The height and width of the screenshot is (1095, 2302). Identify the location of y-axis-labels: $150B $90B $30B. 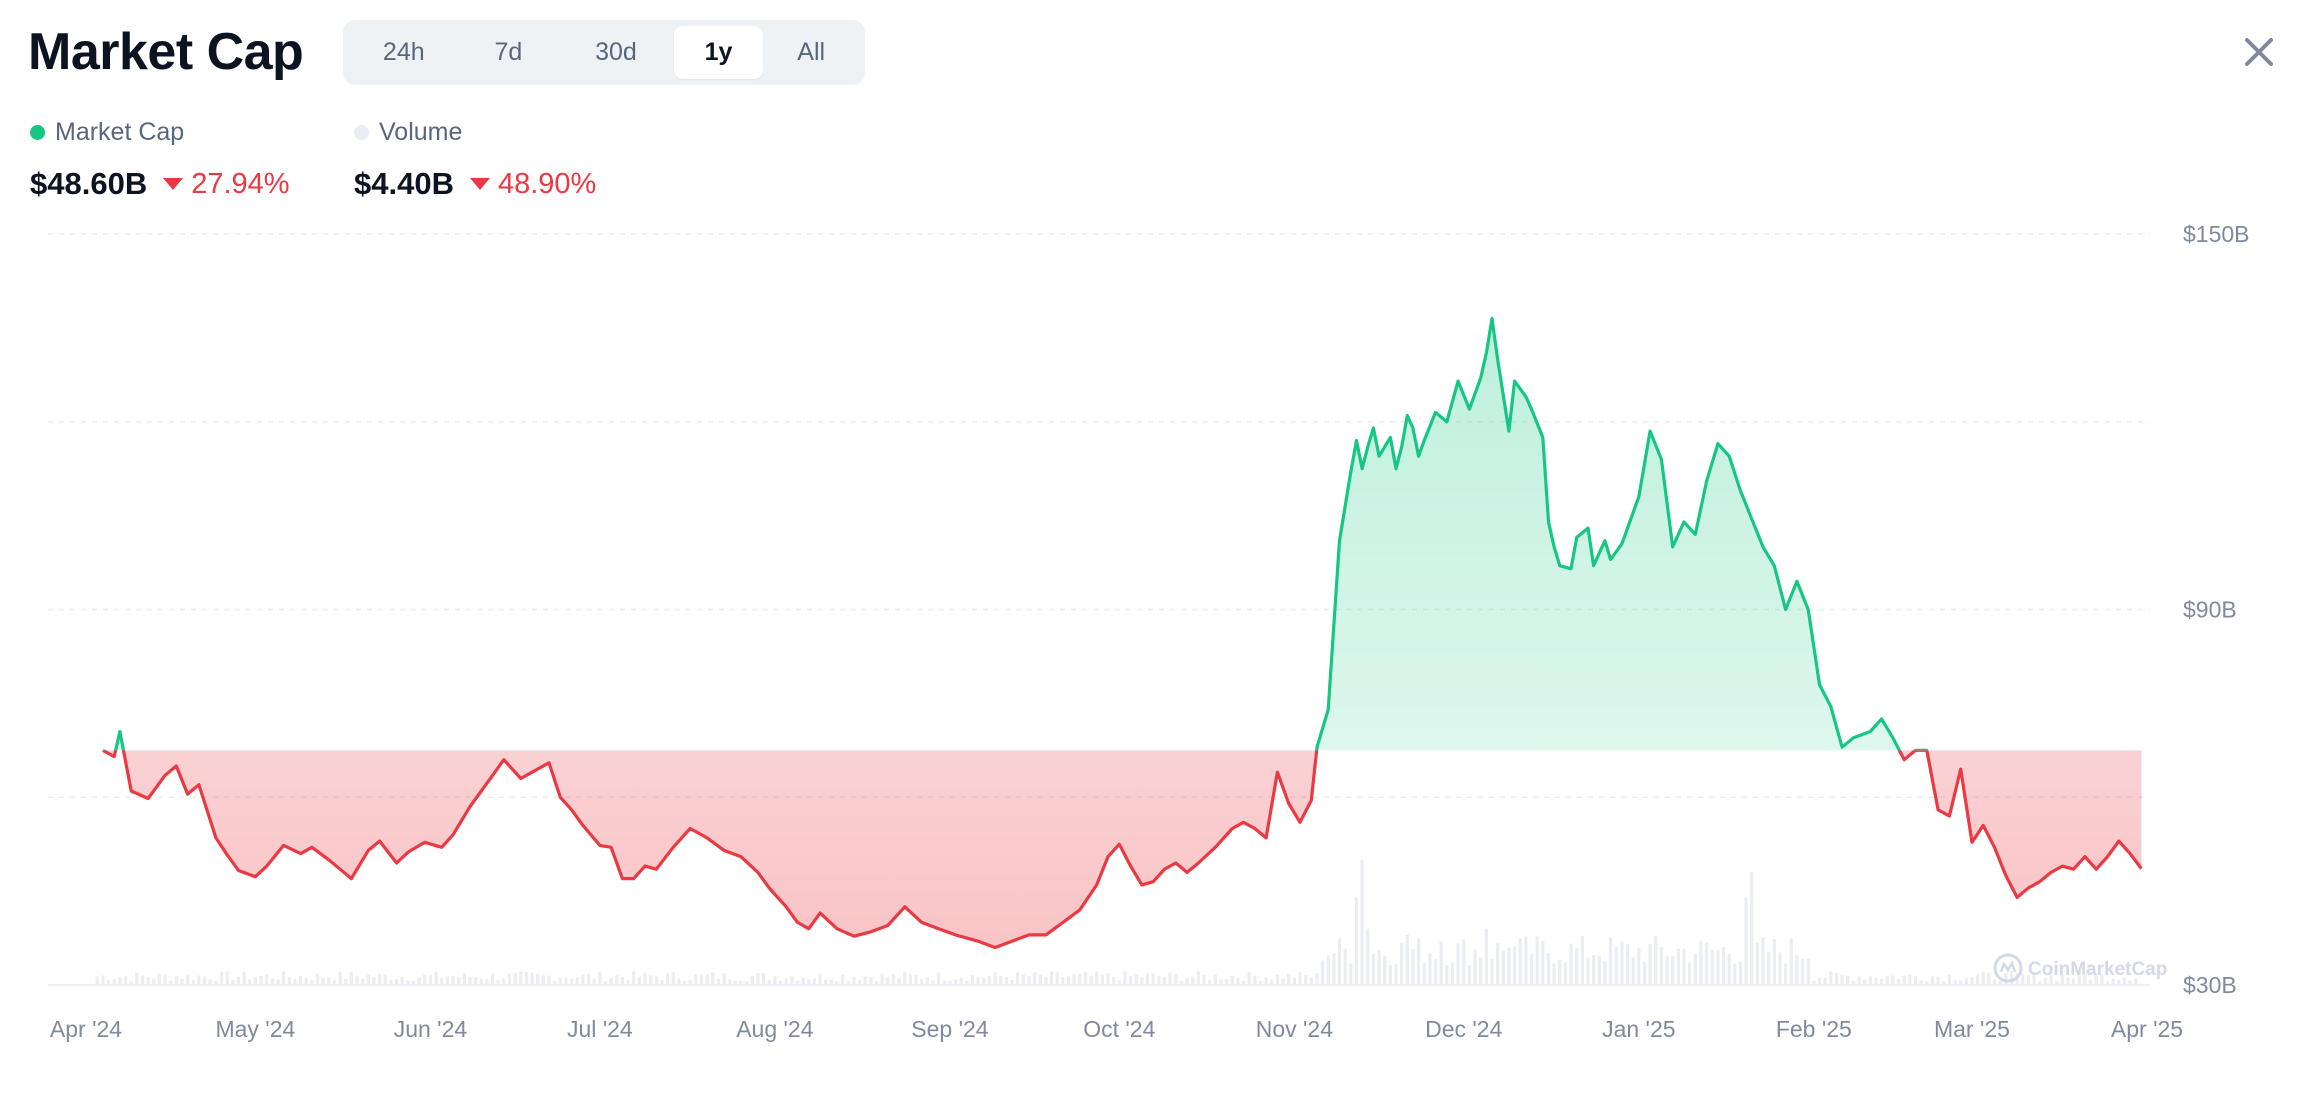
(2216, 609).